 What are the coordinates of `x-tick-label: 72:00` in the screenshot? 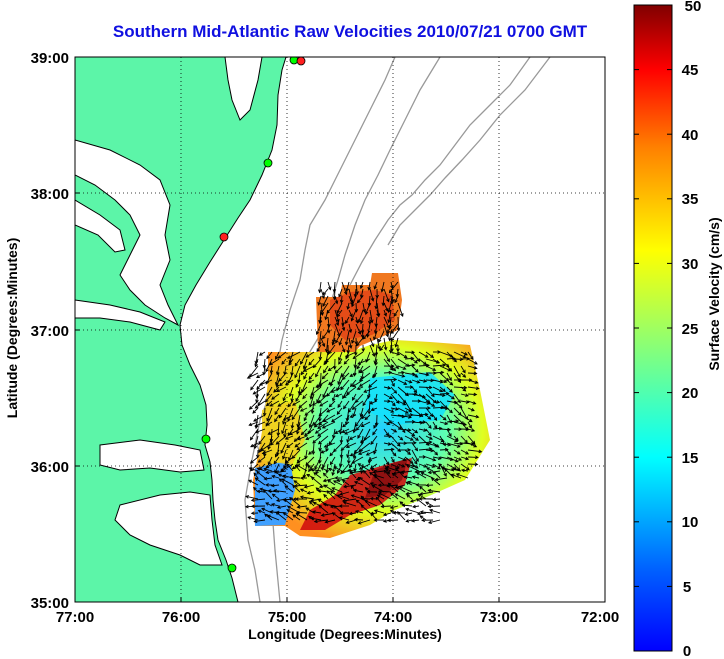 It's located at (600, 617).